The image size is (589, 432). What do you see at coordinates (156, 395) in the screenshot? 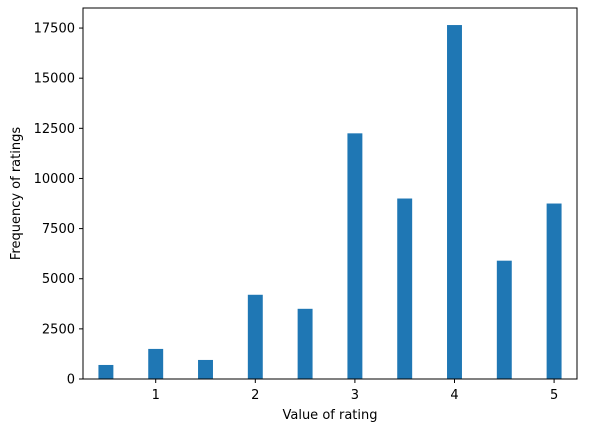
I see `x-tick-label: 1` at bounding box center [156, 395].